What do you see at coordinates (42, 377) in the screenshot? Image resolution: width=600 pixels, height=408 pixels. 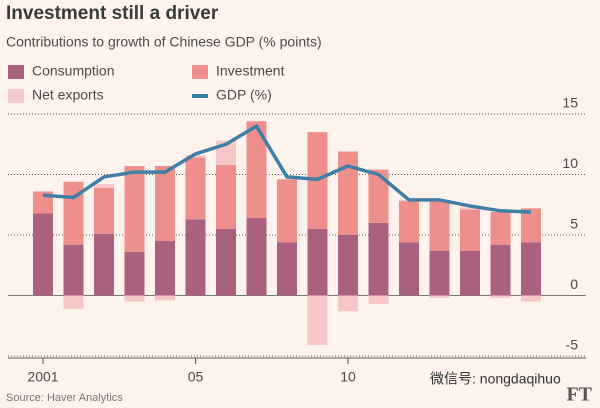 I see `x-tick-label: 2001` at bounding box center [42, 377].